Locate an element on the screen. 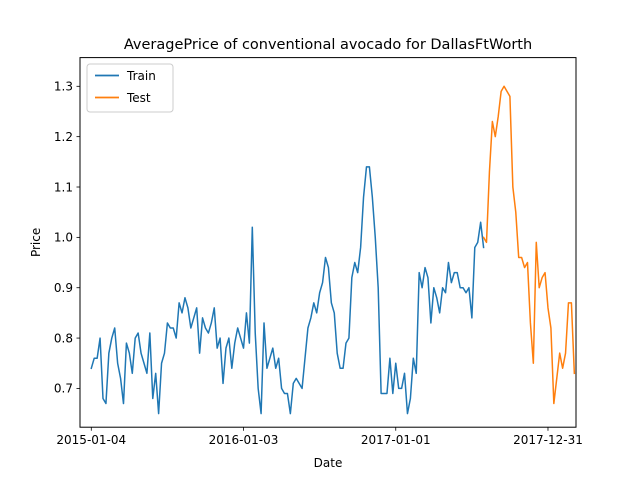 Image resolution: width=640 pixels, height=484 pixels. y-tick-label: 0.8 is located at coordinates (63, 338).